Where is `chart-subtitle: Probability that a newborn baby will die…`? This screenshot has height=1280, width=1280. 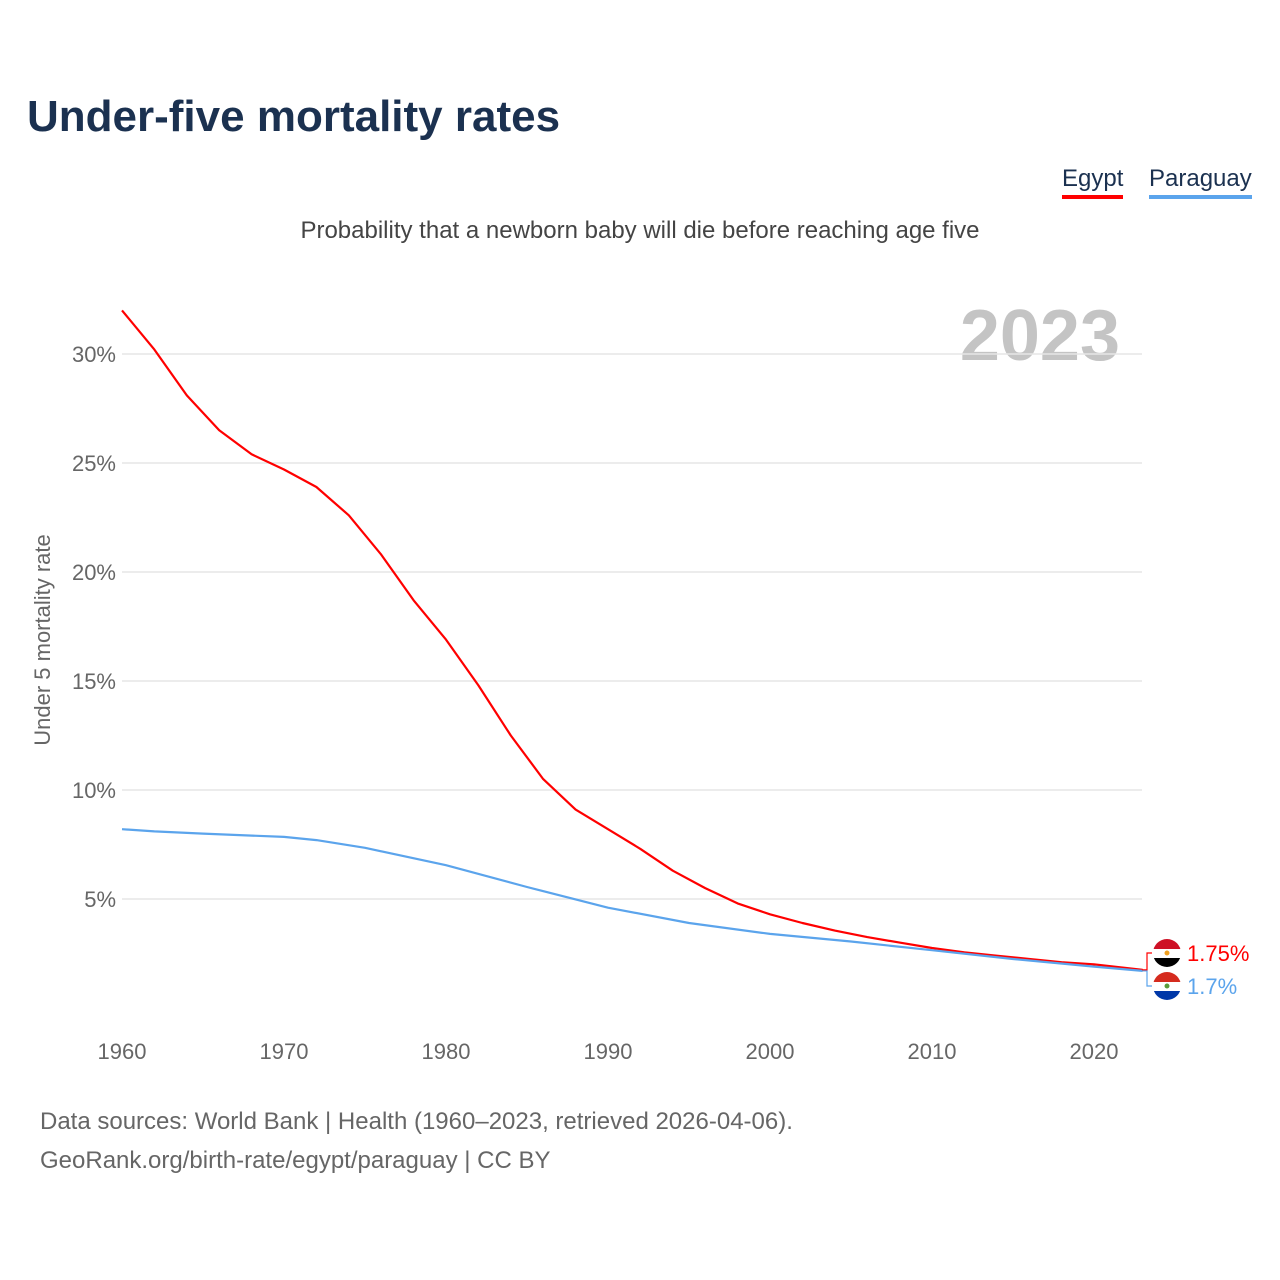
chart-subtitle: Probability that a newborn baby will die… is located at coordinates (640, 230).